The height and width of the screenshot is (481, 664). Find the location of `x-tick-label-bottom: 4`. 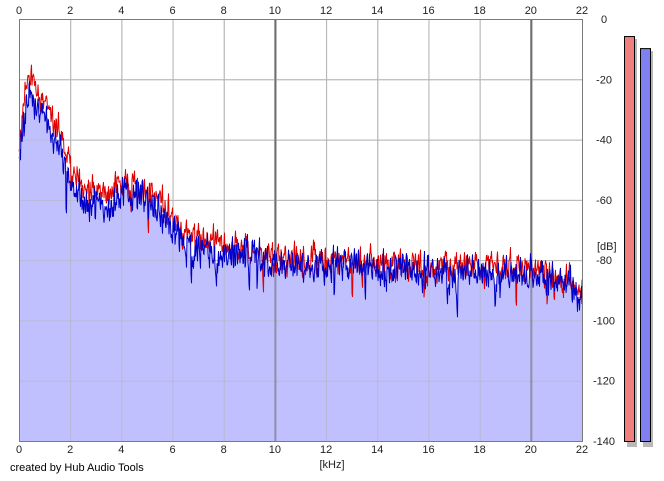

x-tick-label-bottom: 4 is located at coordinates (121, 450).